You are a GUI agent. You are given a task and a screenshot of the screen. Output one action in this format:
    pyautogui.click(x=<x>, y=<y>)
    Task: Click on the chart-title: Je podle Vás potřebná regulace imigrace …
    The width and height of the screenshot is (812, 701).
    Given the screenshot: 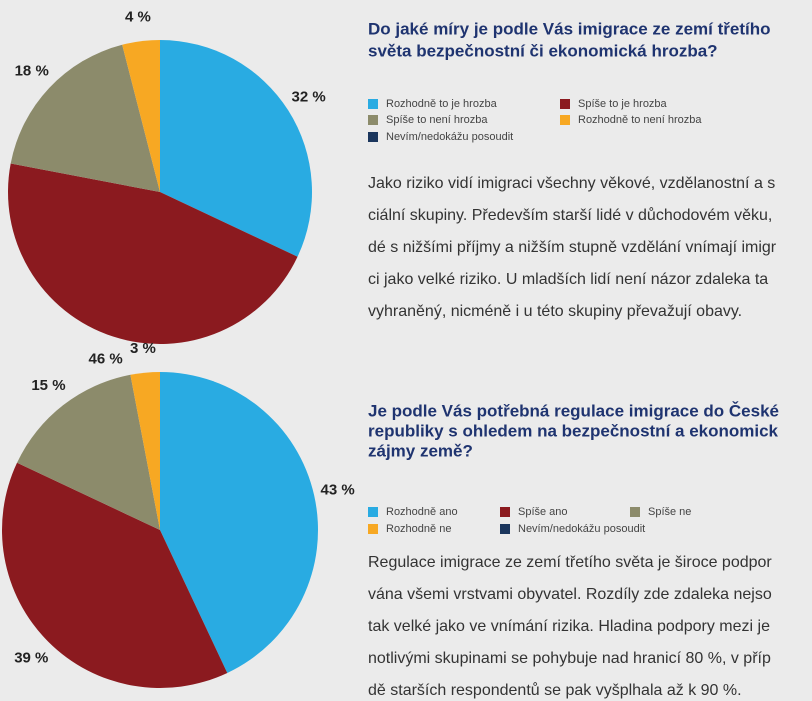 What is the action you would take?
    pyautogui.click(x=573, y=410)
    